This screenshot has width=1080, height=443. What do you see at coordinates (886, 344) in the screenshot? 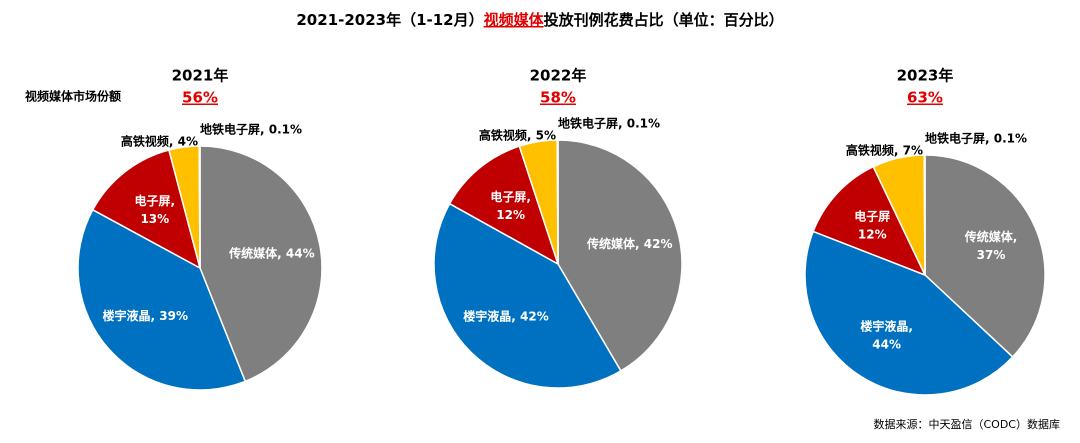
I see `slice-label: 44%` at bounding box center [886, 344].